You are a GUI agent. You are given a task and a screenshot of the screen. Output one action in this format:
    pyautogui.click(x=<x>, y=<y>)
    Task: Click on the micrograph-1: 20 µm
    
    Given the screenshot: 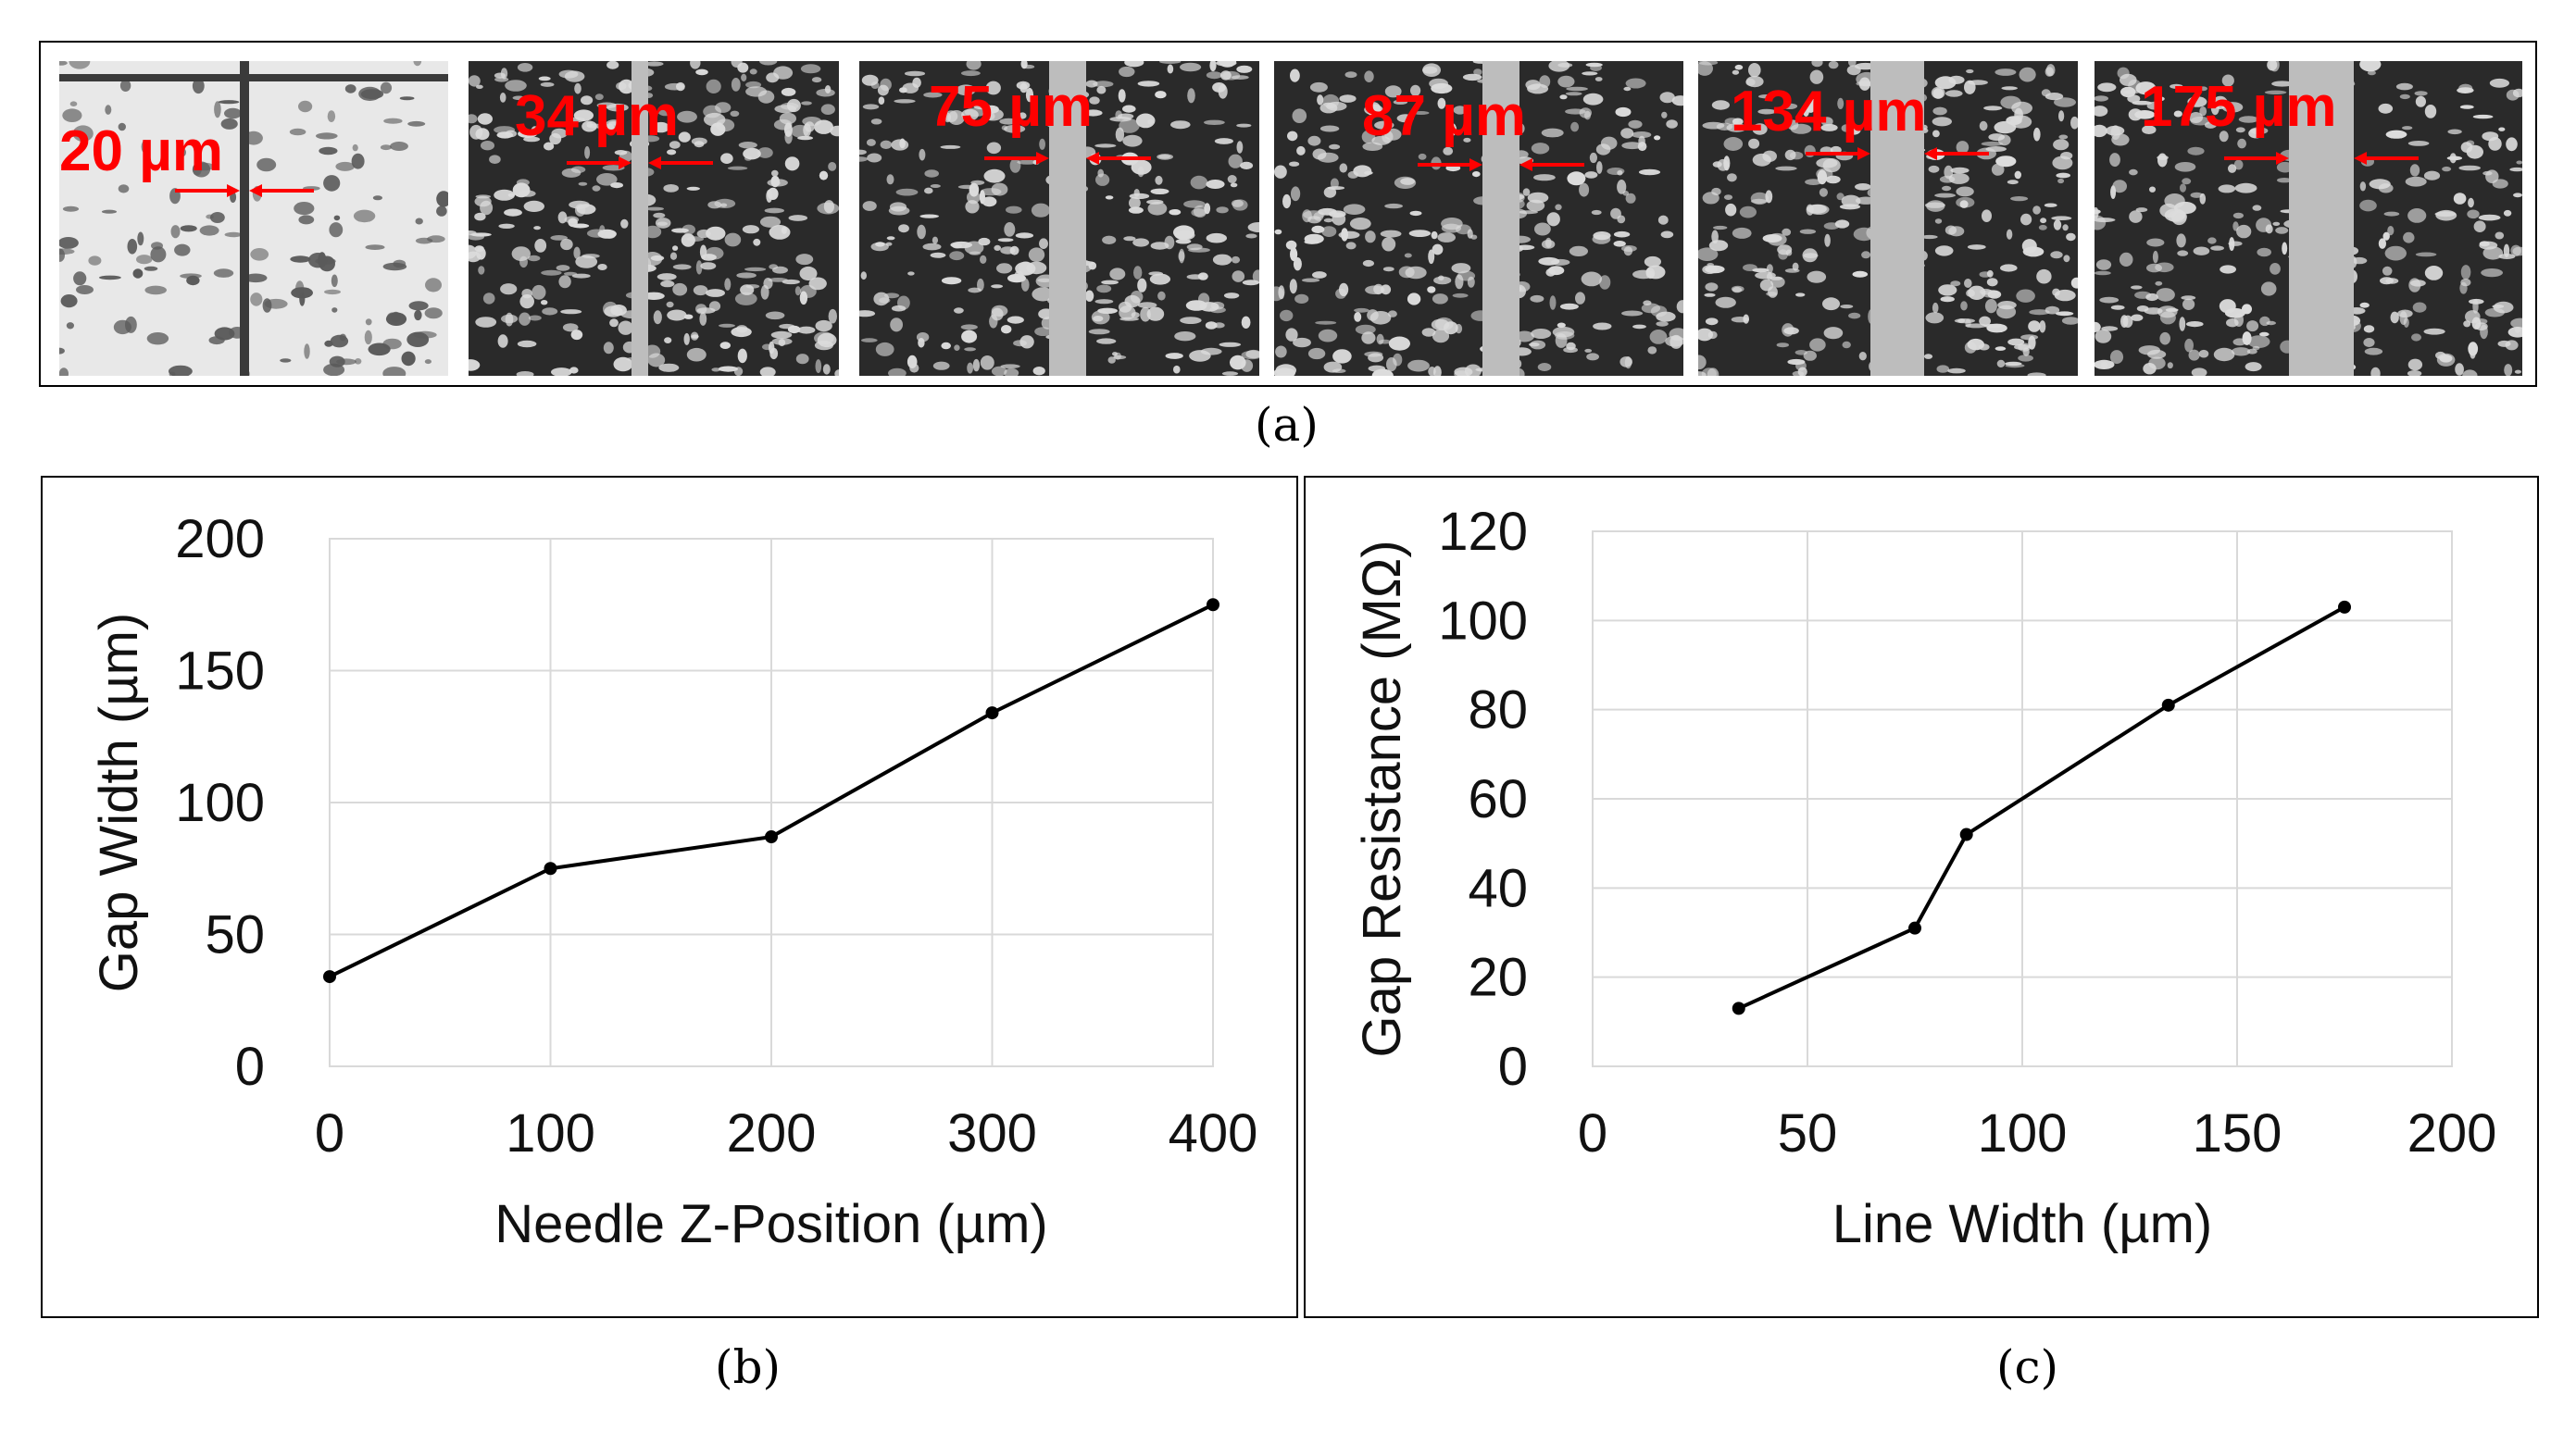 What is the action you would take?
    pyautogui.click(x=254, y=218)
    